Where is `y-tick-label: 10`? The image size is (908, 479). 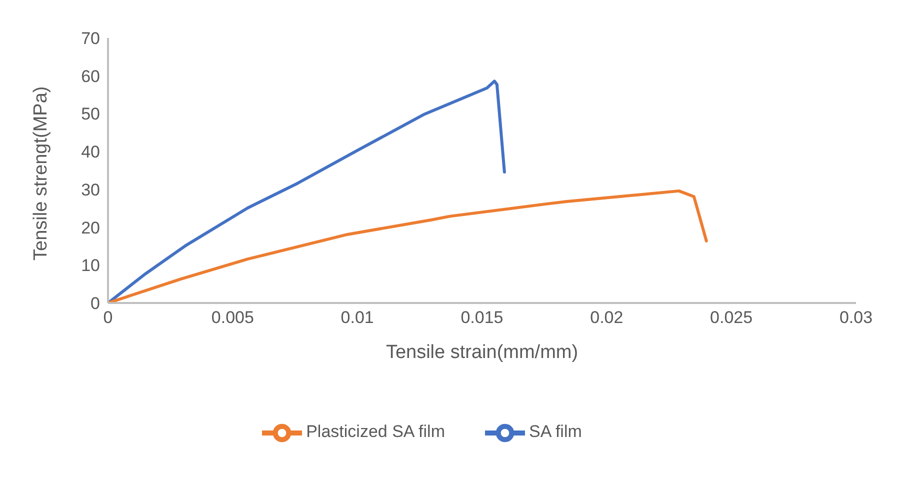
y-tick-label: 10 is located at coordinates (90, 266).